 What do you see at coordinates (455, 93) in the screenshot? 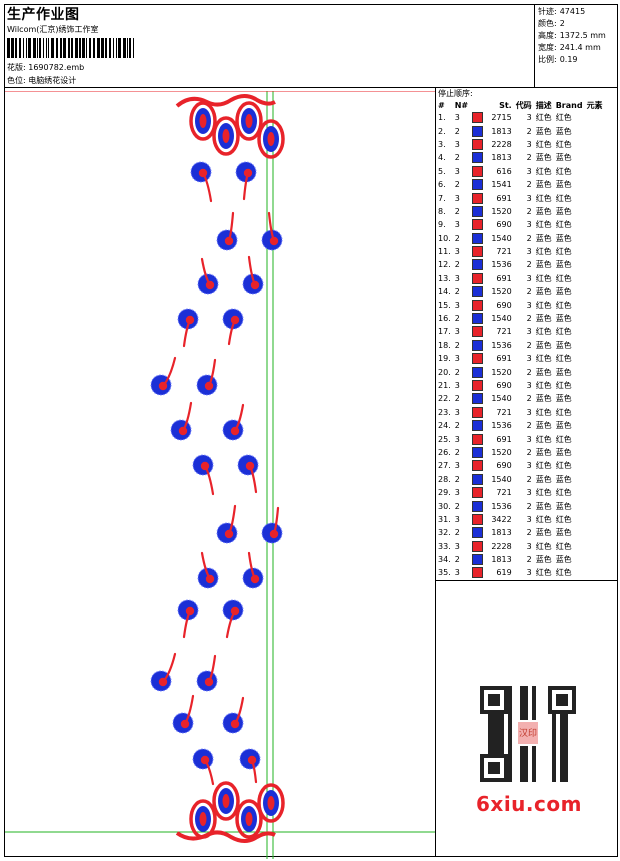
I see `stop-sequence-title: 停止顺序:` at bounding box center [455, 93].